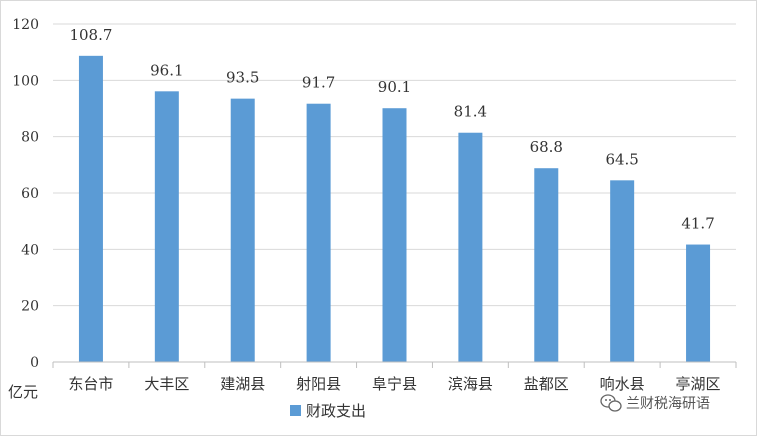 The width and height of the screenshot is (757, 436). I want to click on y-tick-label: 40, so click(30, 250).